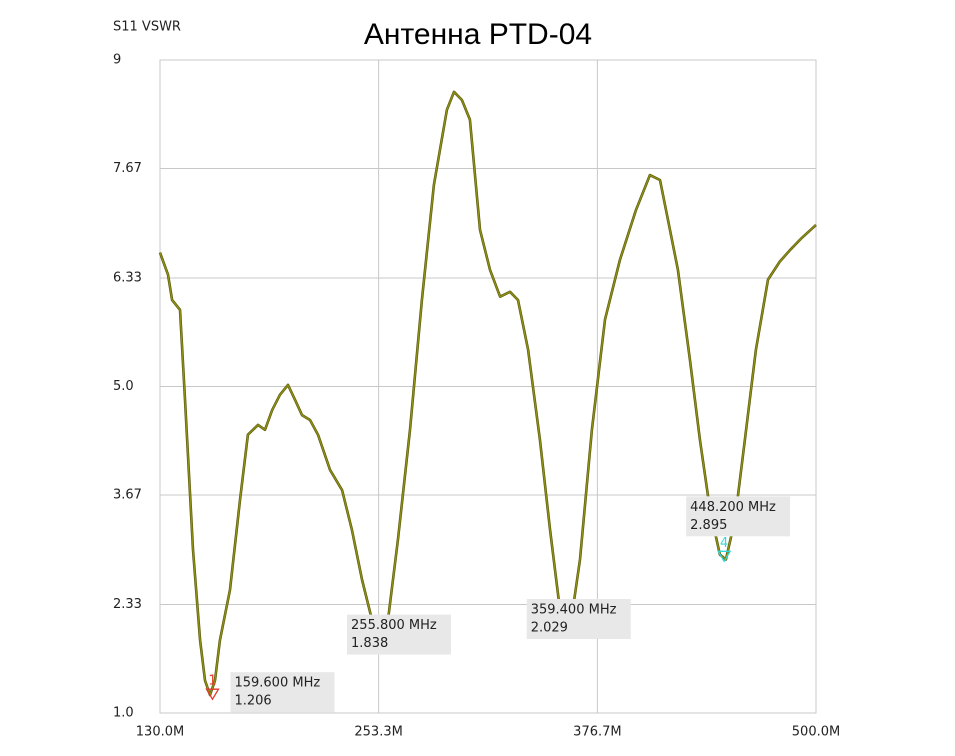  Describe the element at coordinates (212, 681) in the screenshot. I see `marker-number: 1` at that location.